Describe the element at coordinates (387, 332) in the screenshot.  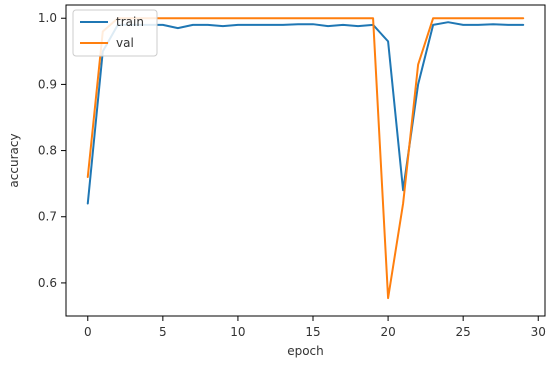
I see `x-tick-label: 20` at that location.